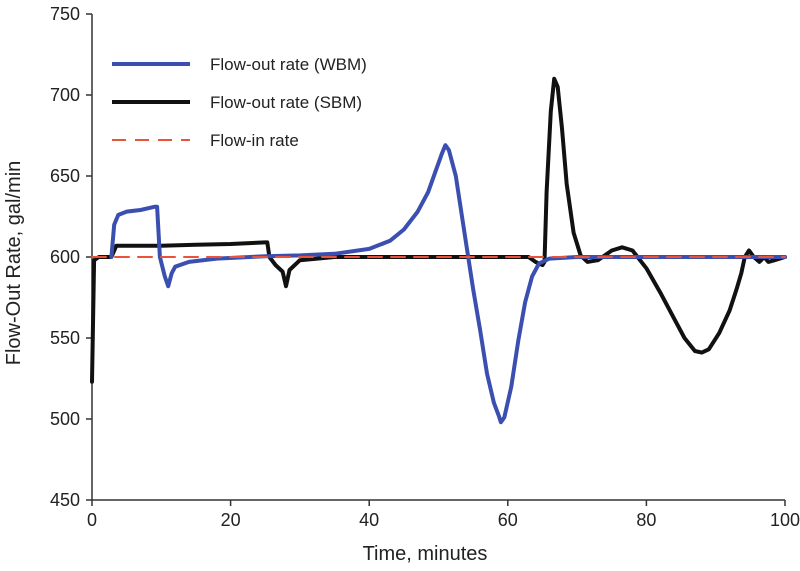  Describe the element at coordinates (785, 520) in the screenshot. I see `x-tick-label: 100` at that location.